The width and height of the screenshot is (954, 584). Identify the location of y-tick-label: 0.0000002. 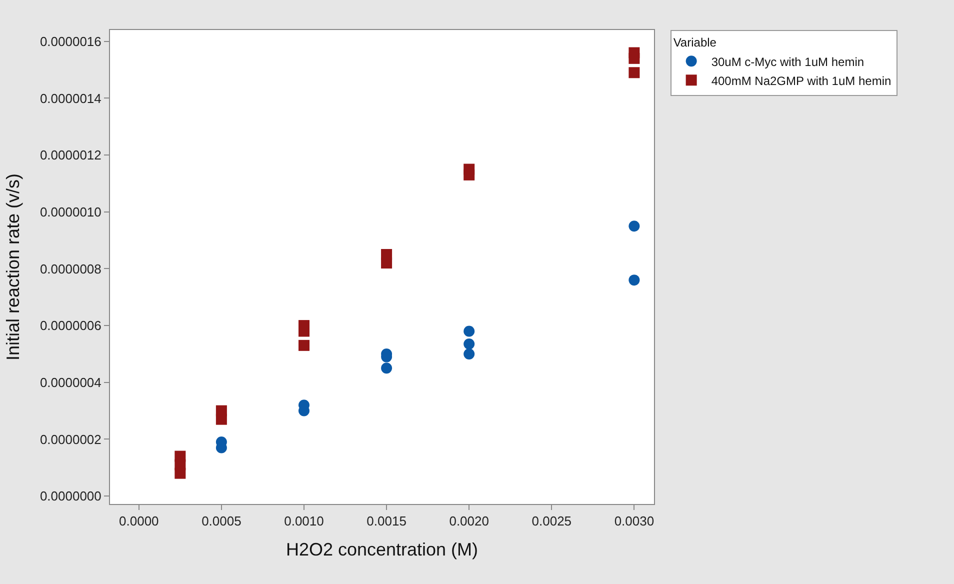
(71, 439).